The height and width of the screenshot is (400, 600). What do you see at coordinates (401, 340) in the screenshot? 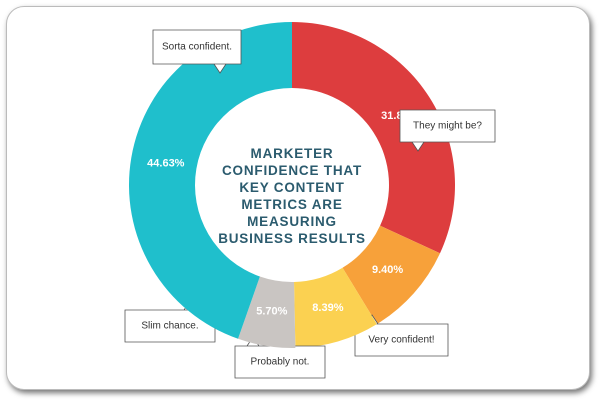
I see `callout-label: Very confident!` at bounding box center [401, 340].